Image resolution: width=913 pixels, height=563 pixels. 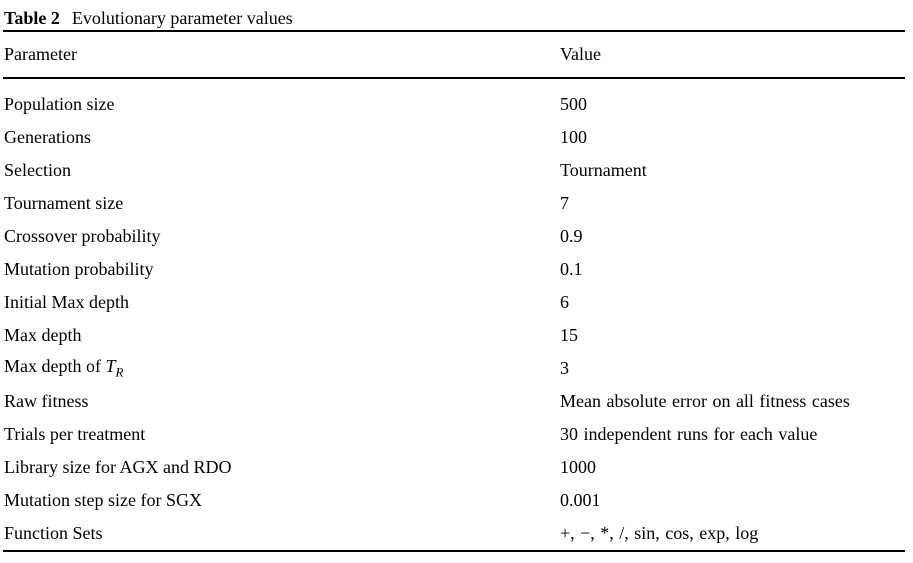 I want to click on parameter-text: Max depth of, so click(x=55, y=366).